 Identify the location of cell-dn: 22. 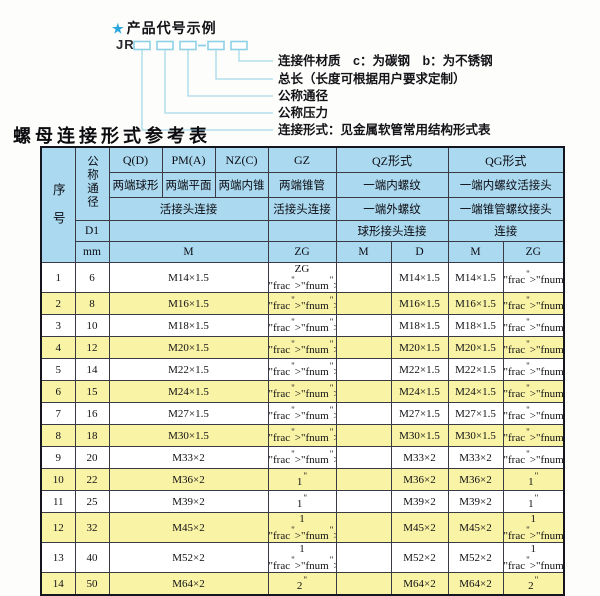
(92, 479).